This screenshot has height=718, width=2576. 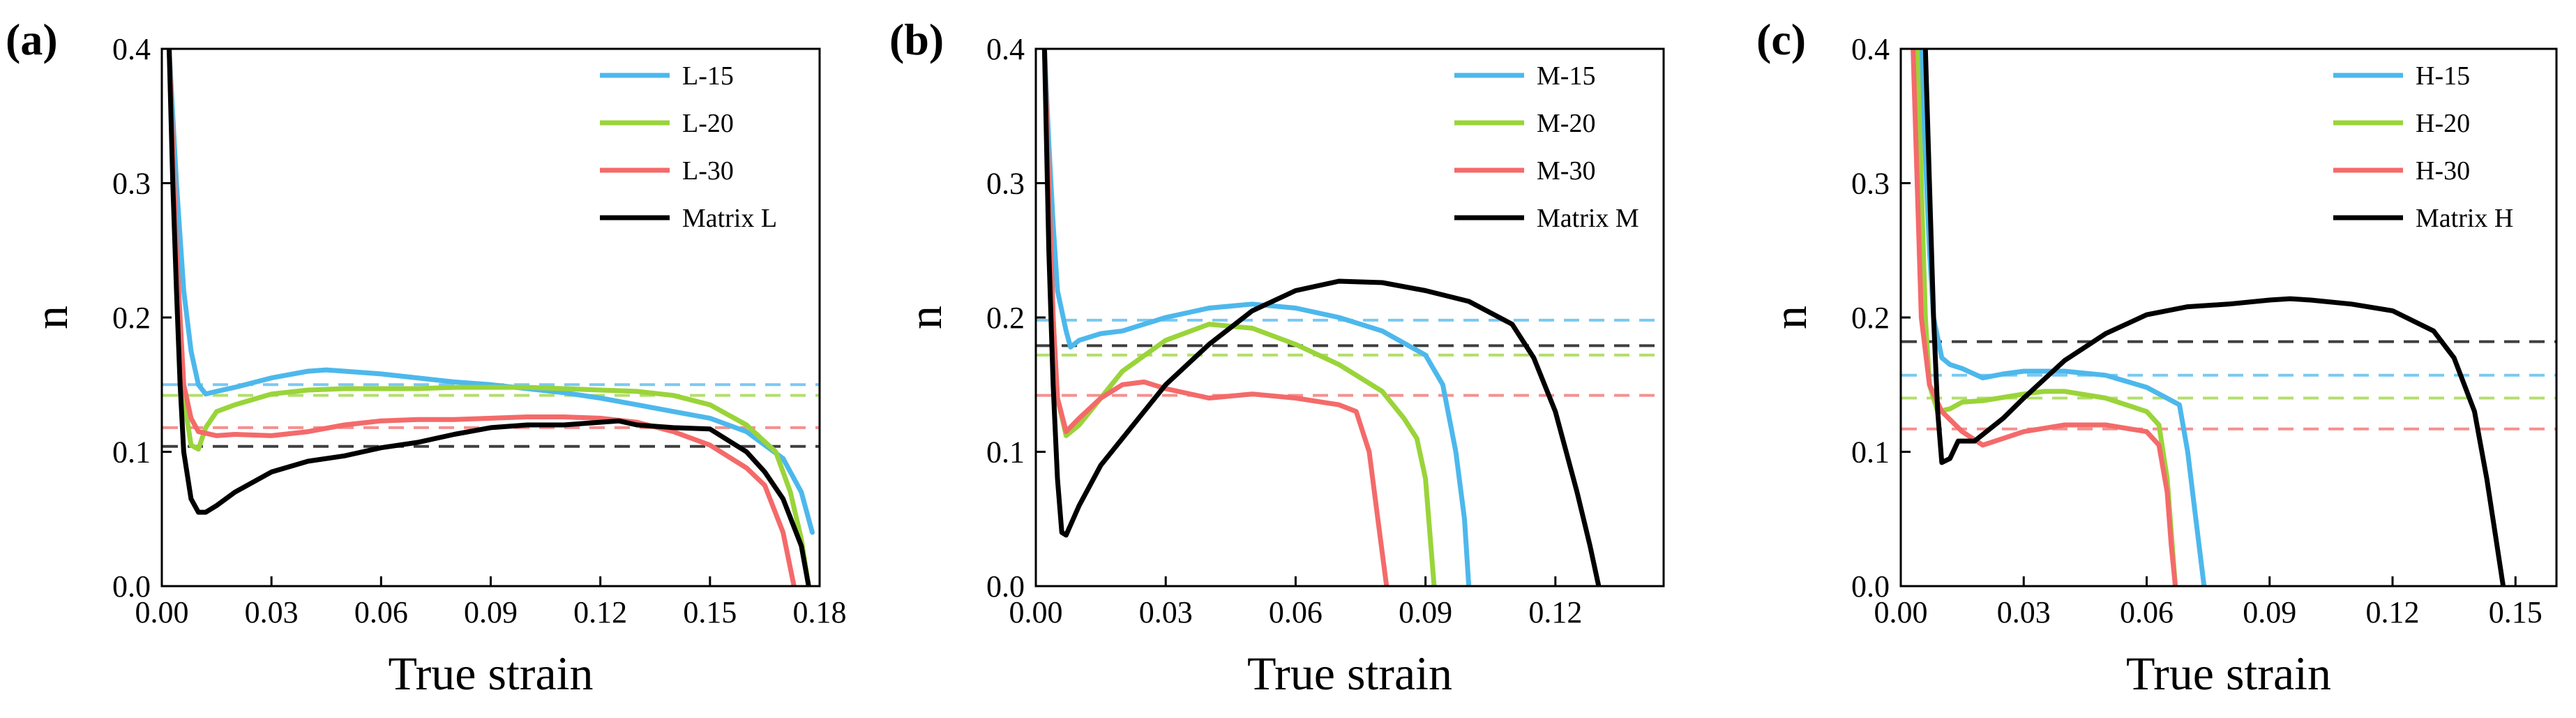 I want to click on legend-label: Matrix M, so click(x=1588, y=218).